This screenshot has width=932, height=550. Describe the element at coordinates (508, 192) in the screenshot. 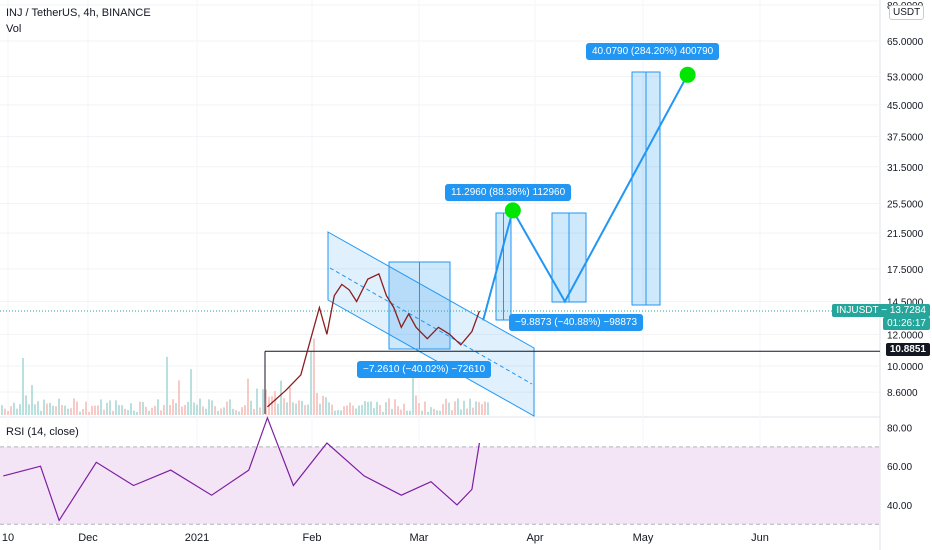

I see `measure-label-2: 11.2960 (88.36%) 112960` at that location.